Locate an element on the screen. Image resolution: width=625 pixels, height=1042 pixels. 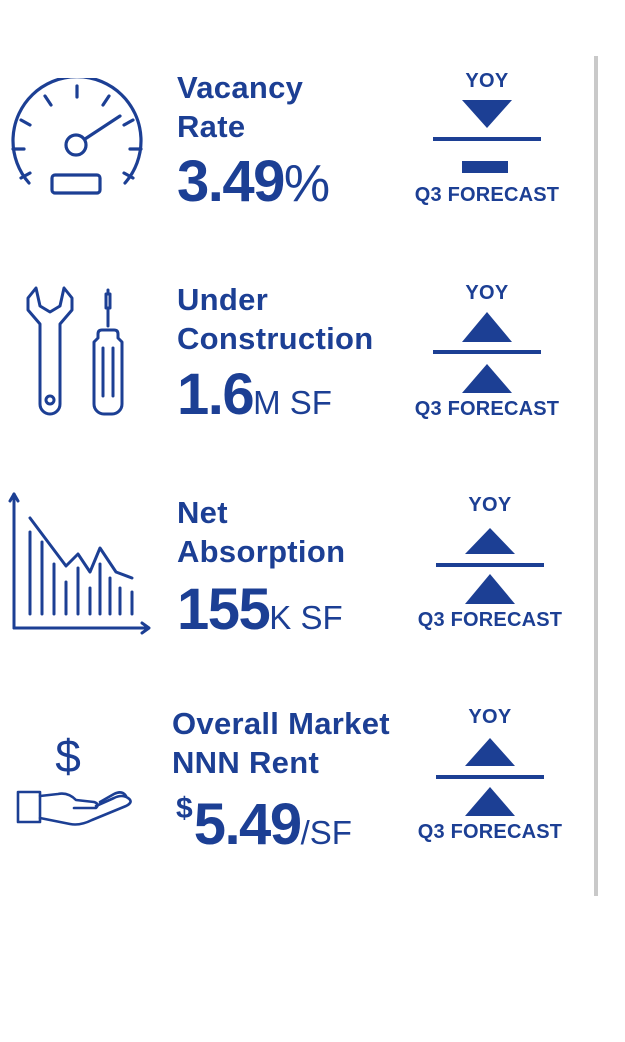
wrench-screwdriver-icon is located at coordinates (79, 352).